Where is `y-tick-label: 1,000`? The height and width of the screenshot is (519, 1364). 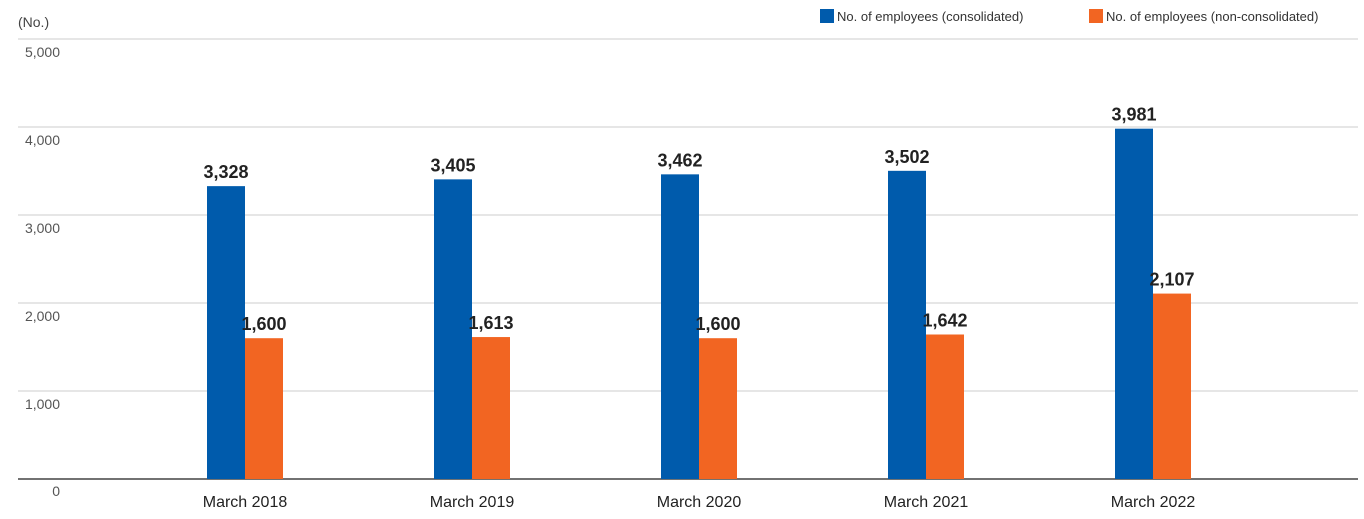 y-tick-label: 1,000 is located at coordinates (42, 404).